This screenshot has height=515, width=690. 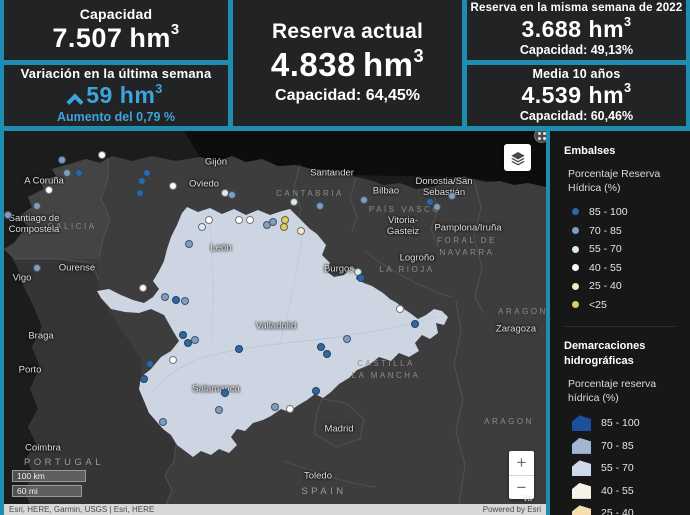 What do you see at coordinates (576, 116) in the screenshot?
I see `avg-sub: Capacidad: 60,46%` at bounding box center [576, 116].